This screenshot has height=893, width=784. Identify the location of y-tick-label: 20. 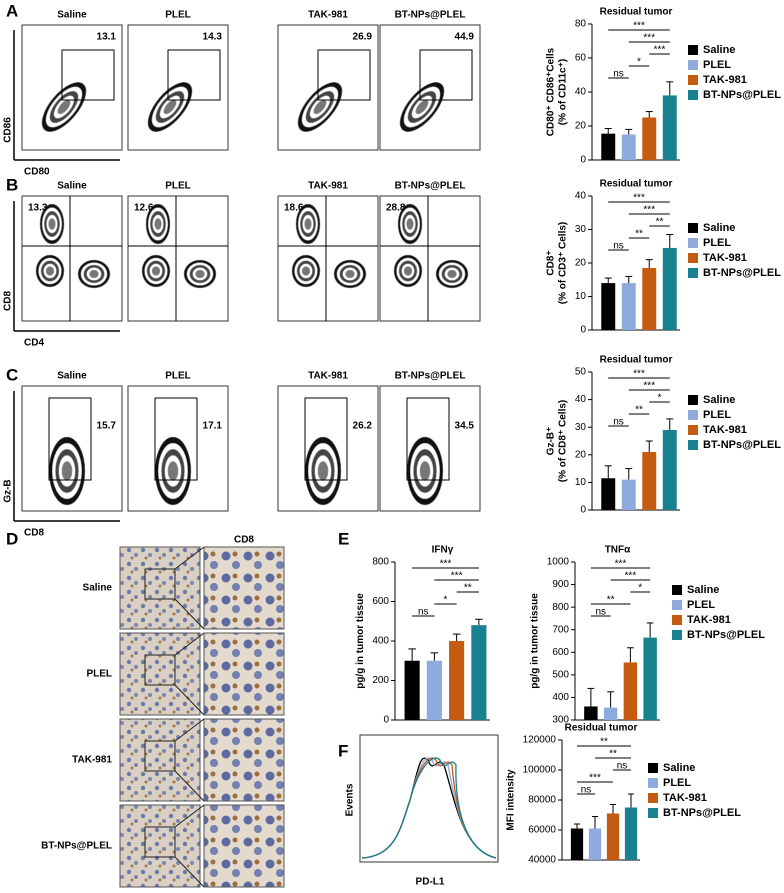
(581, 126).